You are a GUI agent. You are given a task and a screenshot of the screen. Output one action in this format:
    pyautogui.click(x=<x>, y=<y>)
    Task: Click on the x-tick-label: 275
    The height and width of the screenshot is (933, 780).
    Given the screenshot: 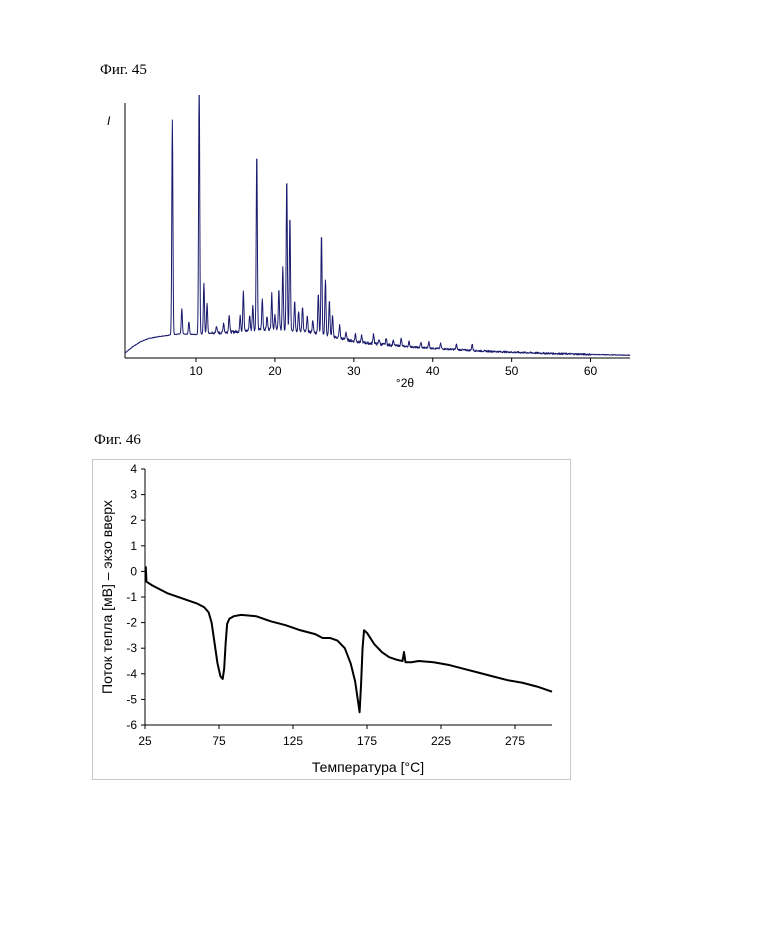 What is the action you would take?
    pyautogui.click(x=515, y=741)
    